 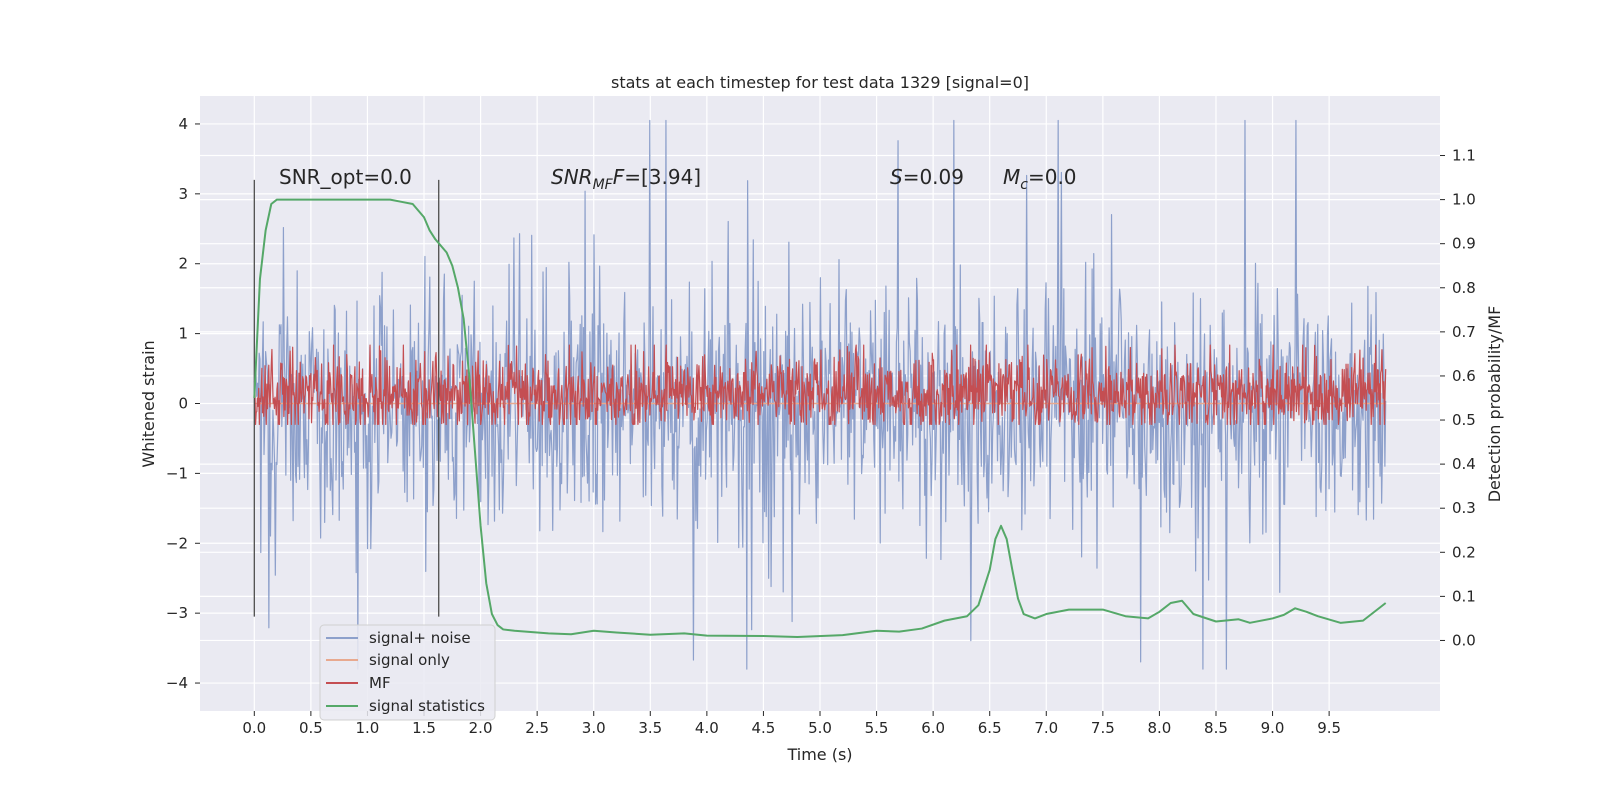 What do you see at coordinates (380, 683) in the screenshot?
I see `legend-label-mf: MF` at bounding box center [380, 683].